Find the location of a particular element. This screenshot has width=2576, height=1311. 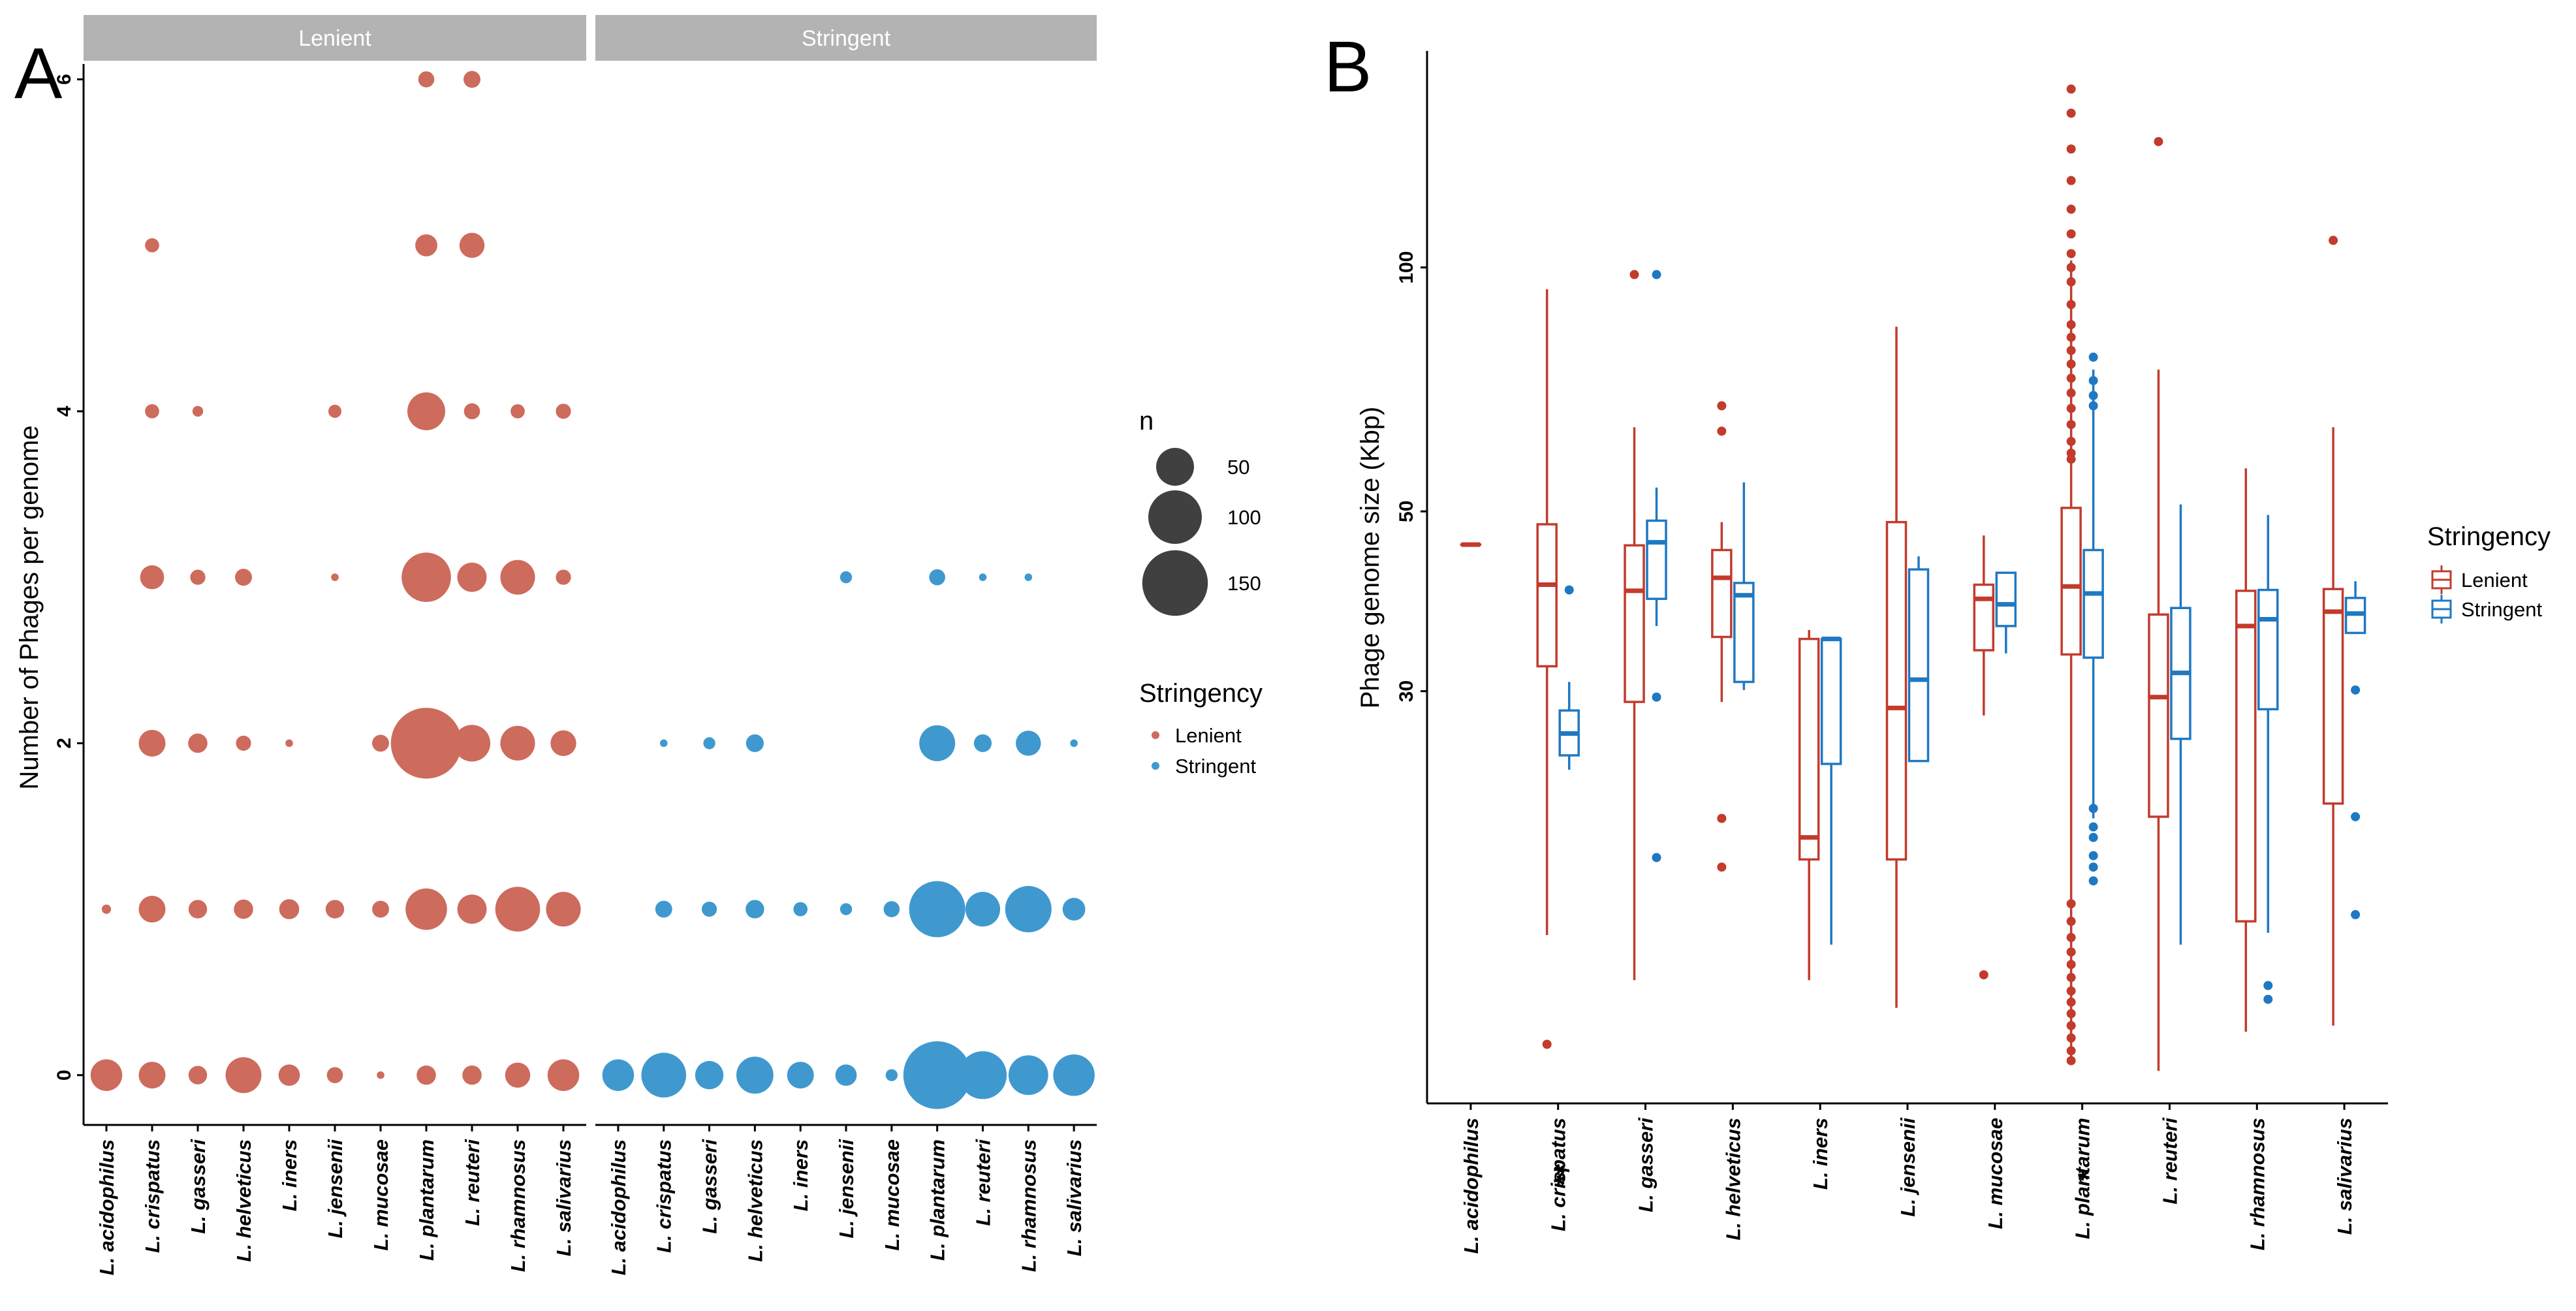

box-stringent-l-gasseri is located at coordinates (1656, 566).